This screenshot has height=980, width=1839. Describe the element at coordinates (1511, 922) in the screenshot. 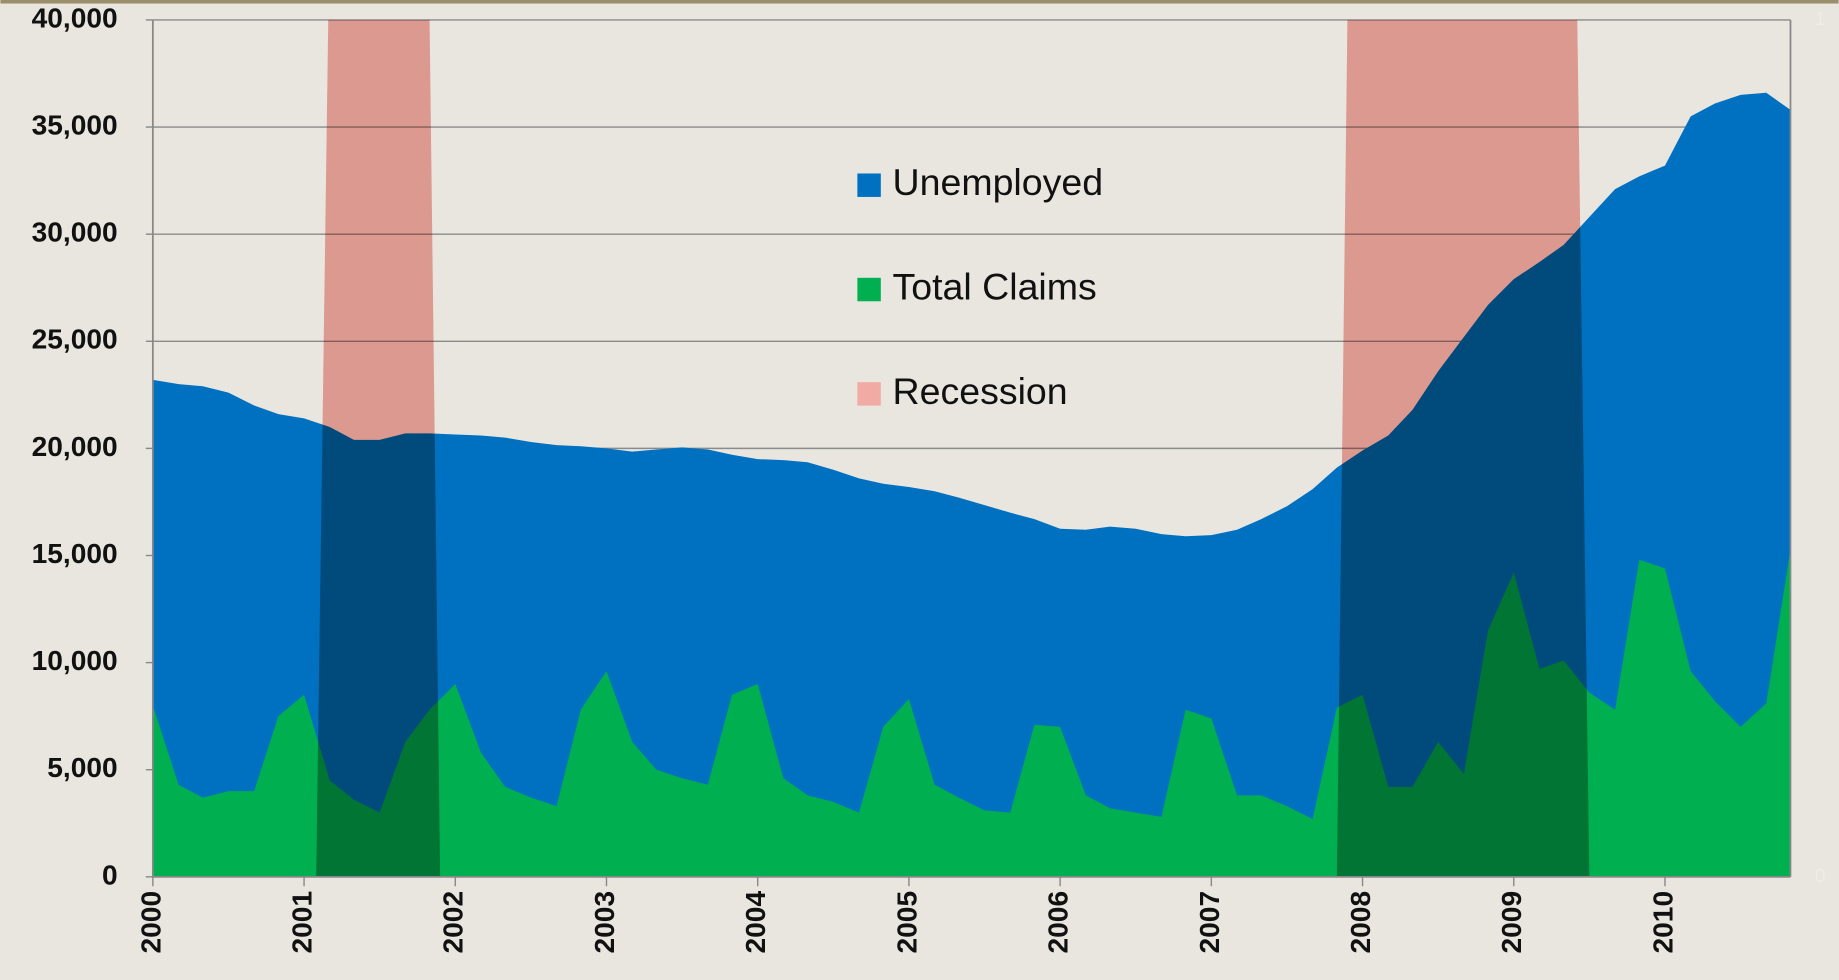

I see `x-tick-label: 2009` at that location.